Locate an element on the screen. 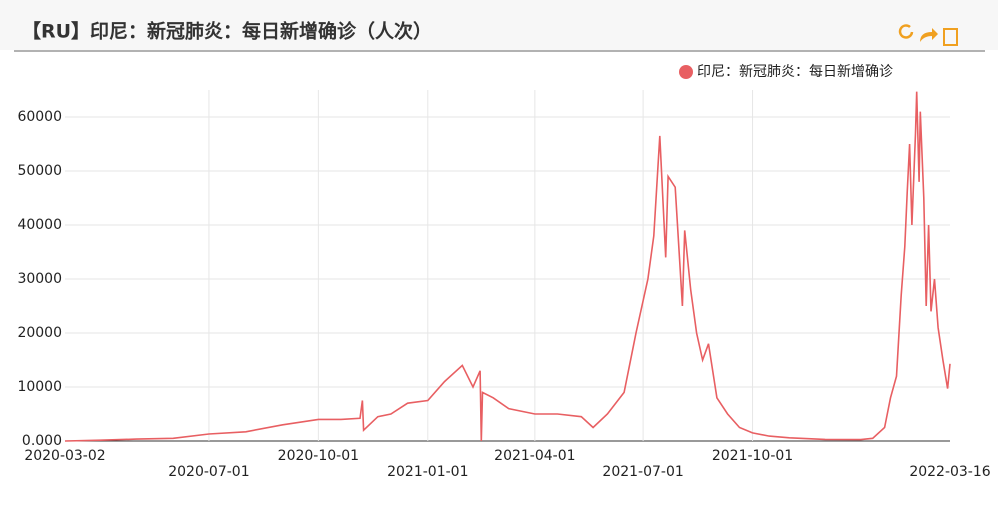 The width and height of the screenshot is (998, 524). y-tick-label: 50000 is located at coordinates (39, 171).